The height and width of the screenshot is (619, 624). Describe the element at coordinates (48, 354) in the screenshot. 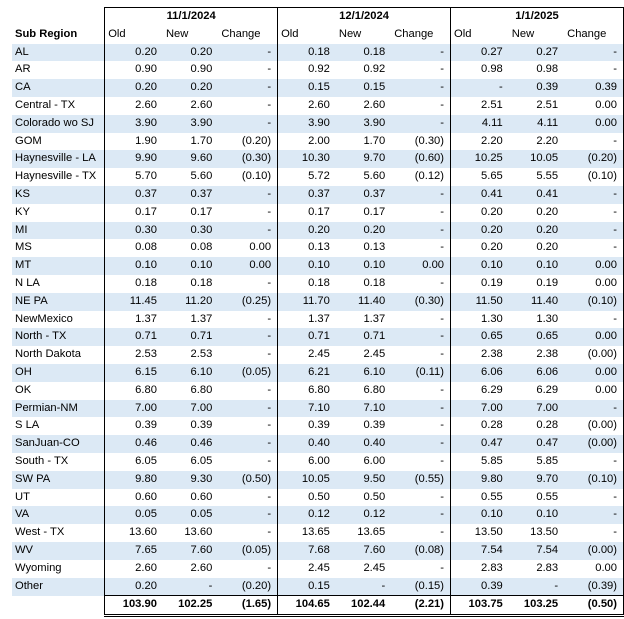

I see `sub-region-name: North Dakota` at that location.